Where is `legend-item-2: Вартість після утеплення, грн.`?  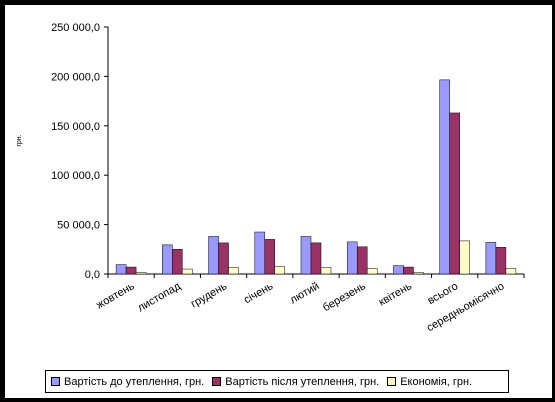
legend-item-2: Вартість після утеплення, грн. is located at coordinates (295, 382).